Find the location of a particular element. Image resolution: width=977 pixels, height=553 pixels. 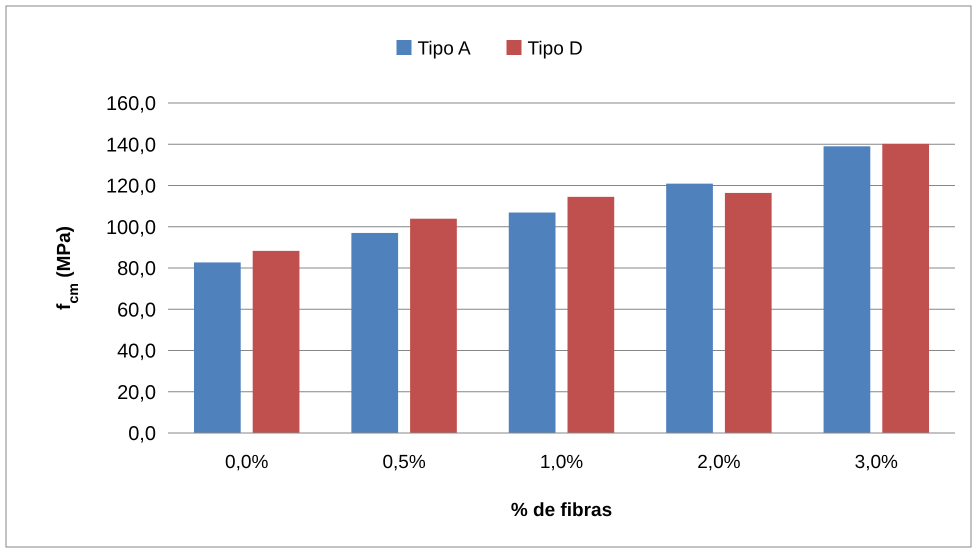

y-tick-label: 140,0 is located at coordinates (131, 145).